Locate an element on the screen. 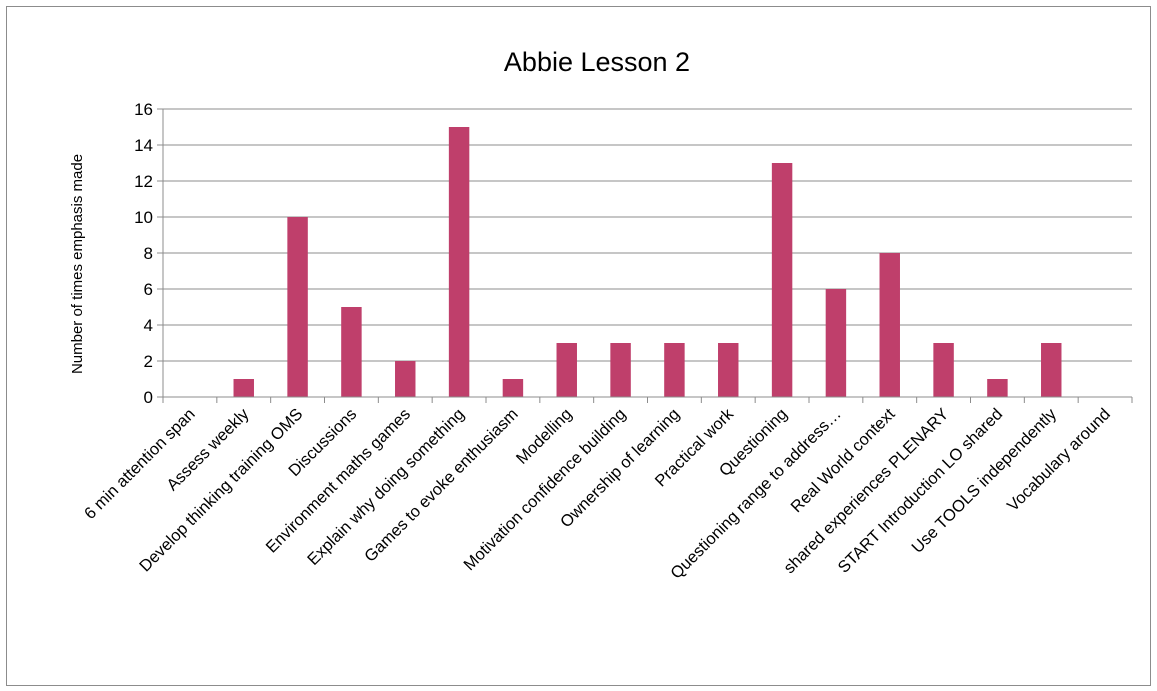 The image size is (1157, 691). x-tick-label: Vocabulary around is located at coordinates (1059, 460).